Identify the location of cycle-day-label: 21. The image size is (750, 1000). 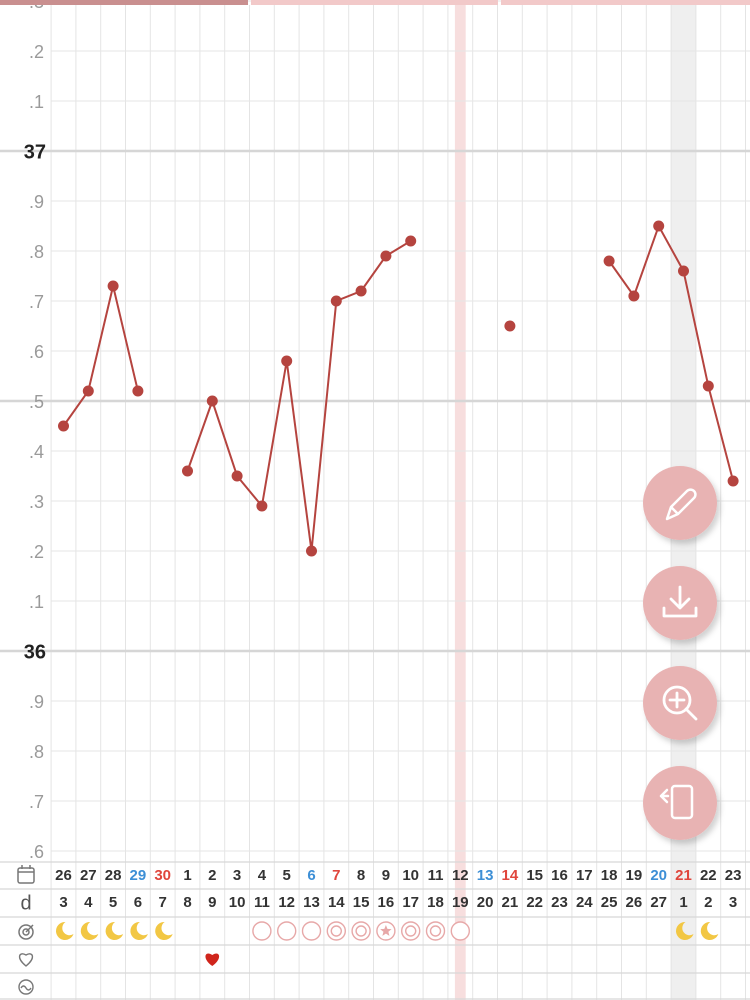
(510, 902).